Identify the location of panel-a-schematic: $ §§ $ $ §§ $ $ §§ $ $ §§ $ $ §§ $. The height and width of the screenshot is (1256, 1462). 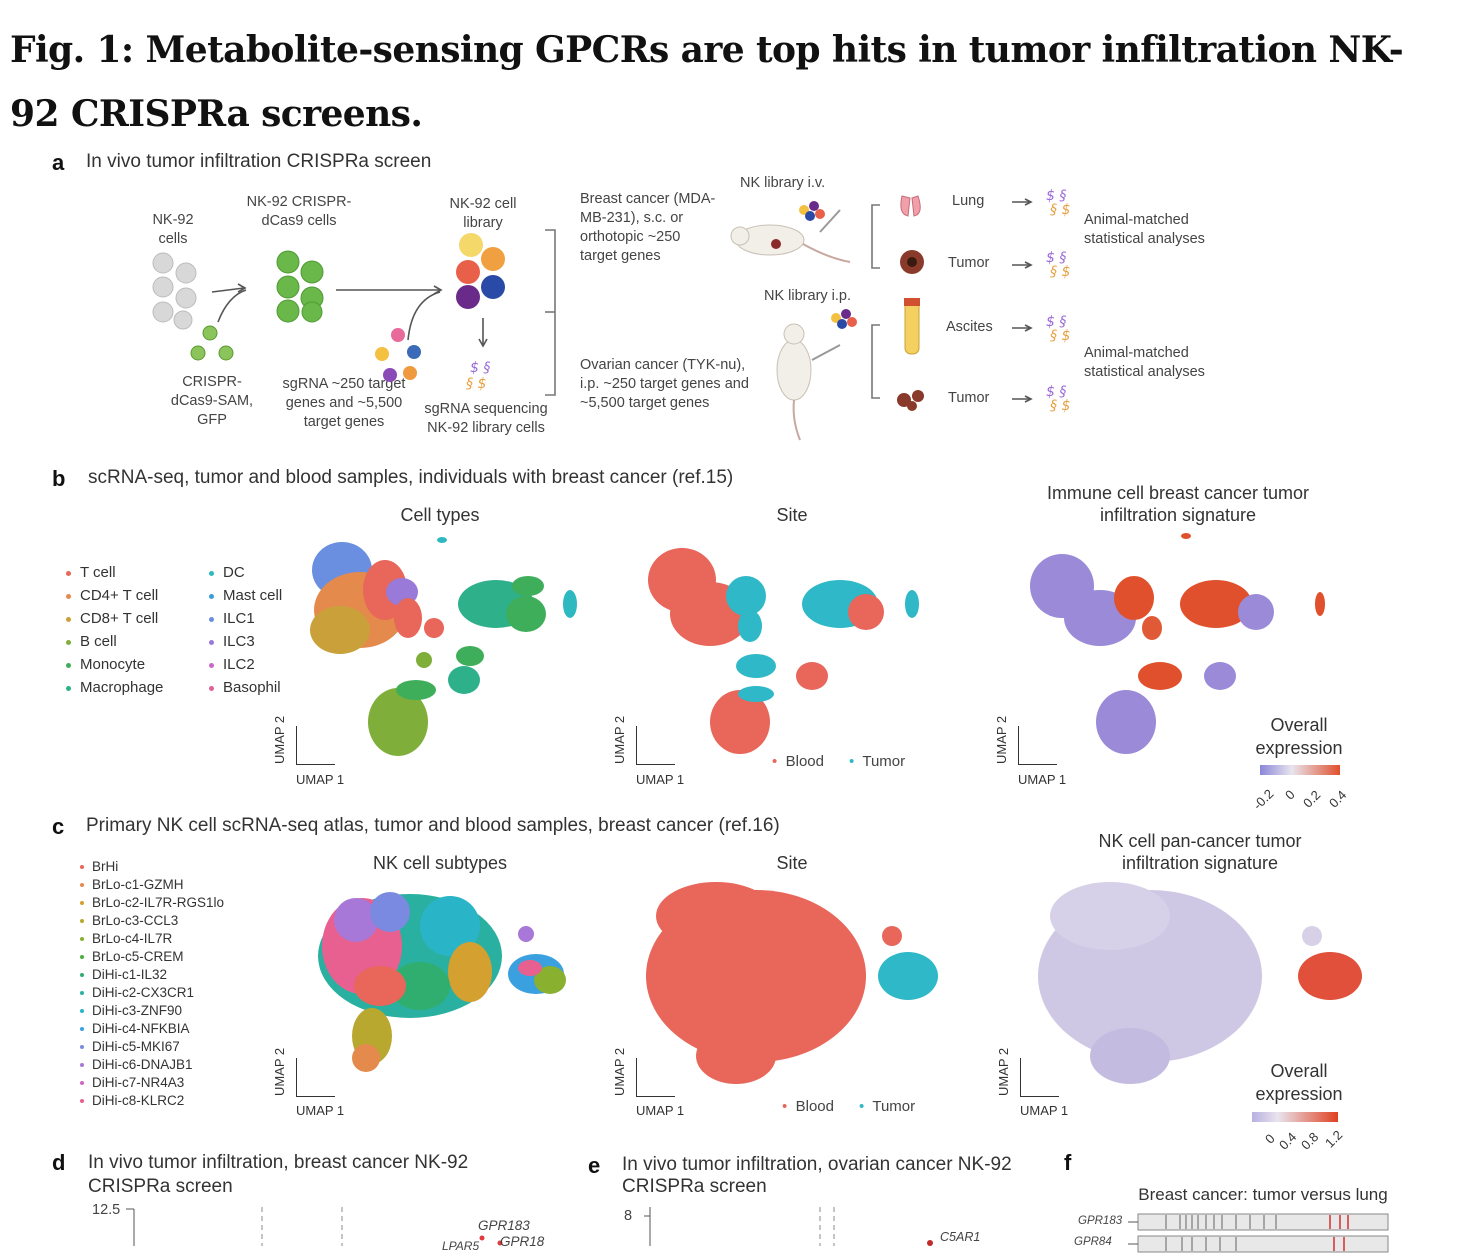
(611, 314).